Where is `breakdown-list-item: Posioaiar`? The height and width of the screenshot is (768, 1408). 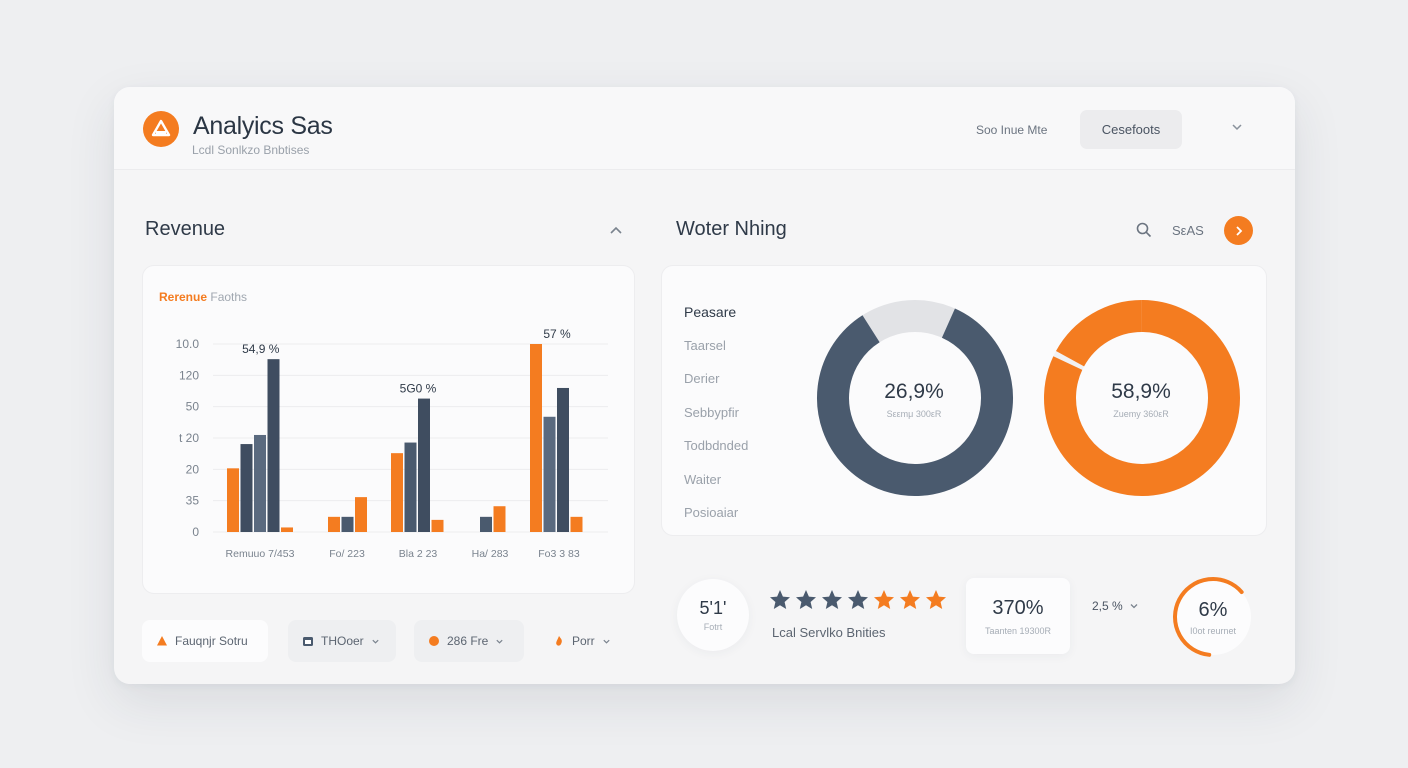 breakdown-list-item: Posioaiar is located at coordinates (711, 512).